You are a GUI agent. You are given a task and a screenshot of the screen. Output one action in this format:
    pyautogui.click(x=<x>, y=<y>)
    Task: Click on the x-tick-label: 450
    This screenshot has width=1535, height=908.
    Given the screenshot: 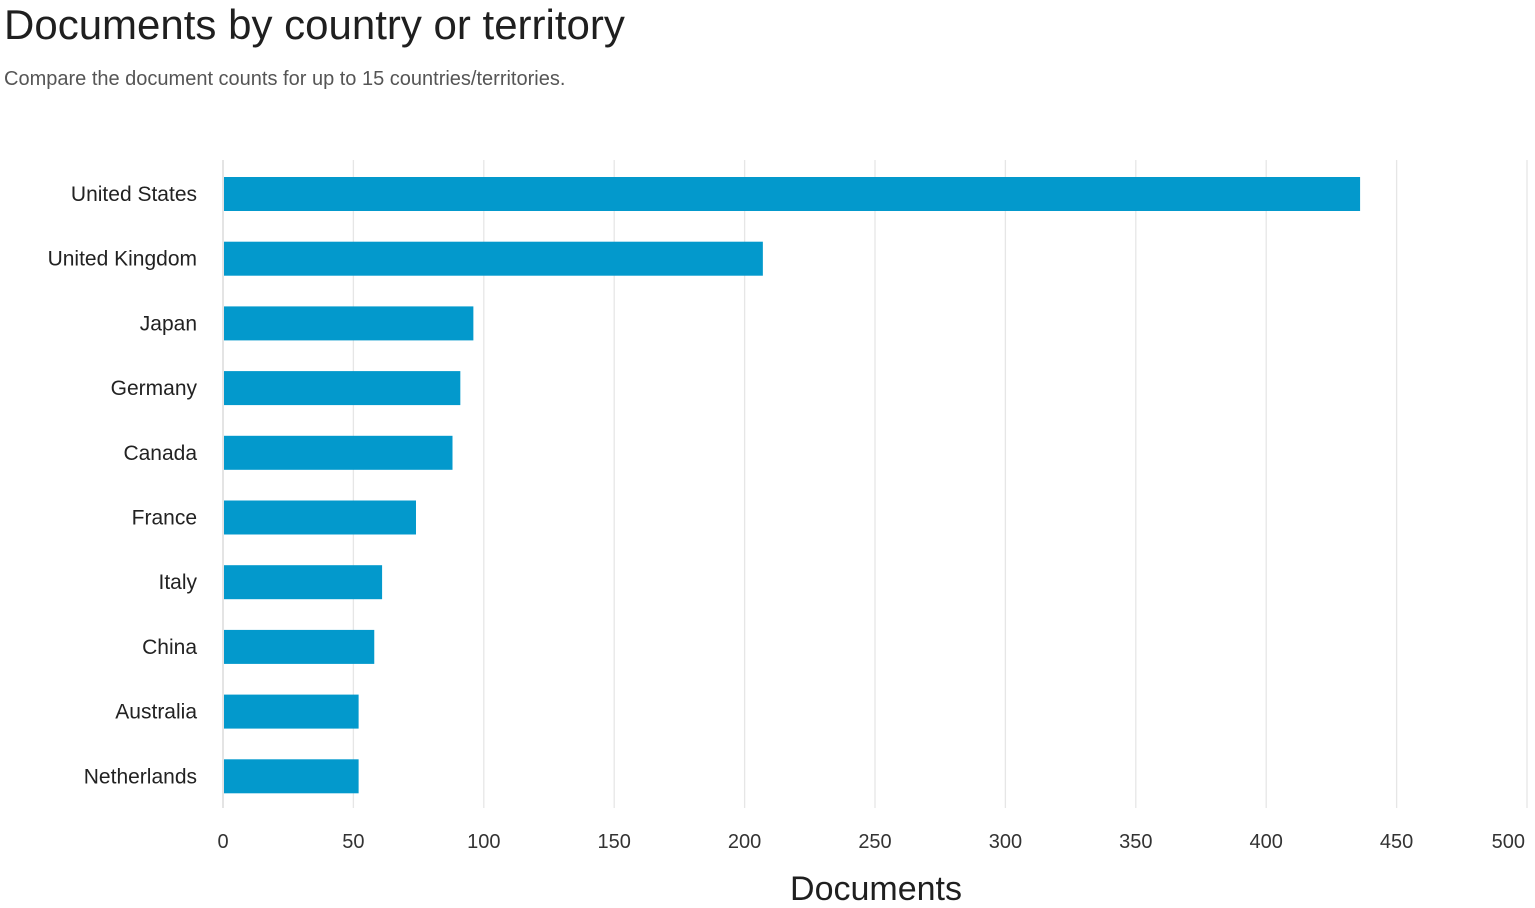 What is the action you would take?
    pyautogui.click(x=1396, y=842)
    